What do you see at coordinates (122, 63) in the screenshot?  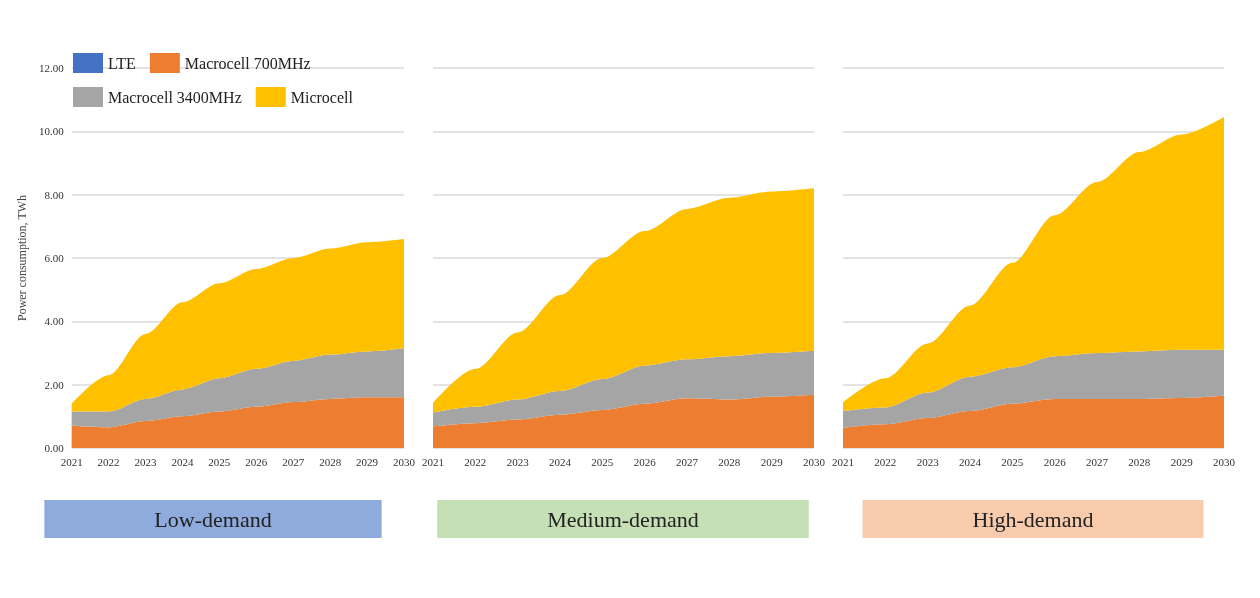 I see `legend-label: LTE` at bounding box center [122, 63].